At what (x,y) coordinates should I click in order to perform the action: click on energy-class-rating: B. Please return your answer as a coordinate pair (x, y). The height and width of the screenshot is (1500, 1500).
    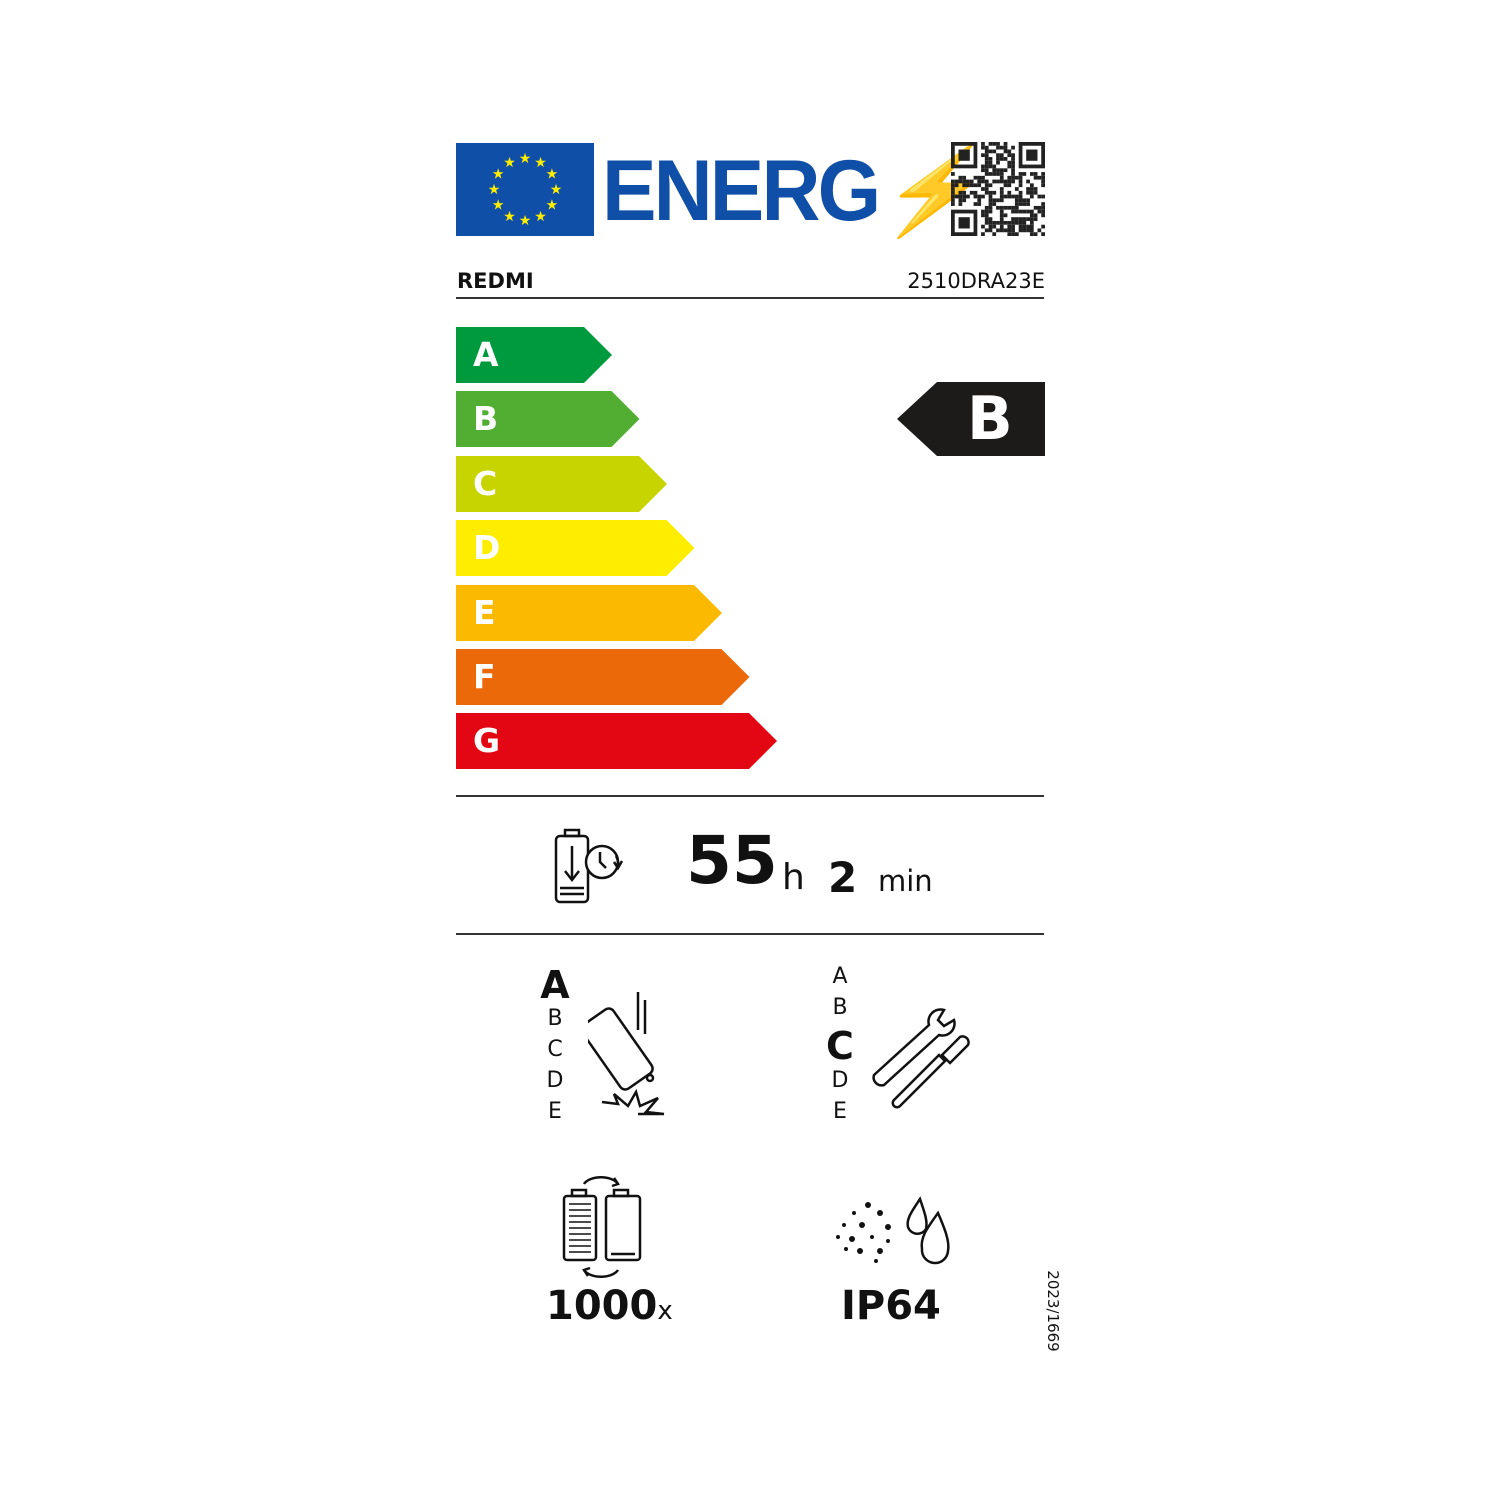
    Looking at the image, I should click on (990, 419).